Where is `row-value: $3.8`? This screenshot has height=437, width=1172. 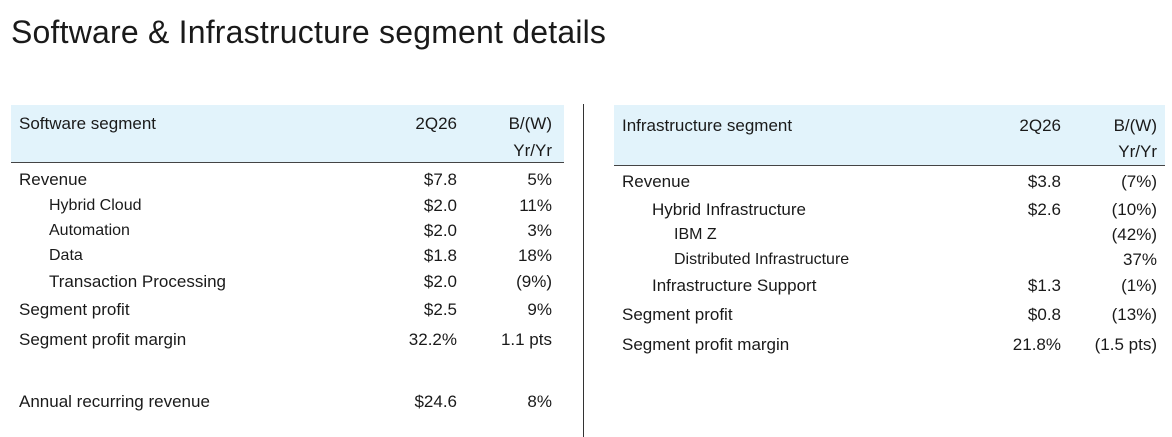
row-value: $3.8 is located at coordinates (1044, 181).